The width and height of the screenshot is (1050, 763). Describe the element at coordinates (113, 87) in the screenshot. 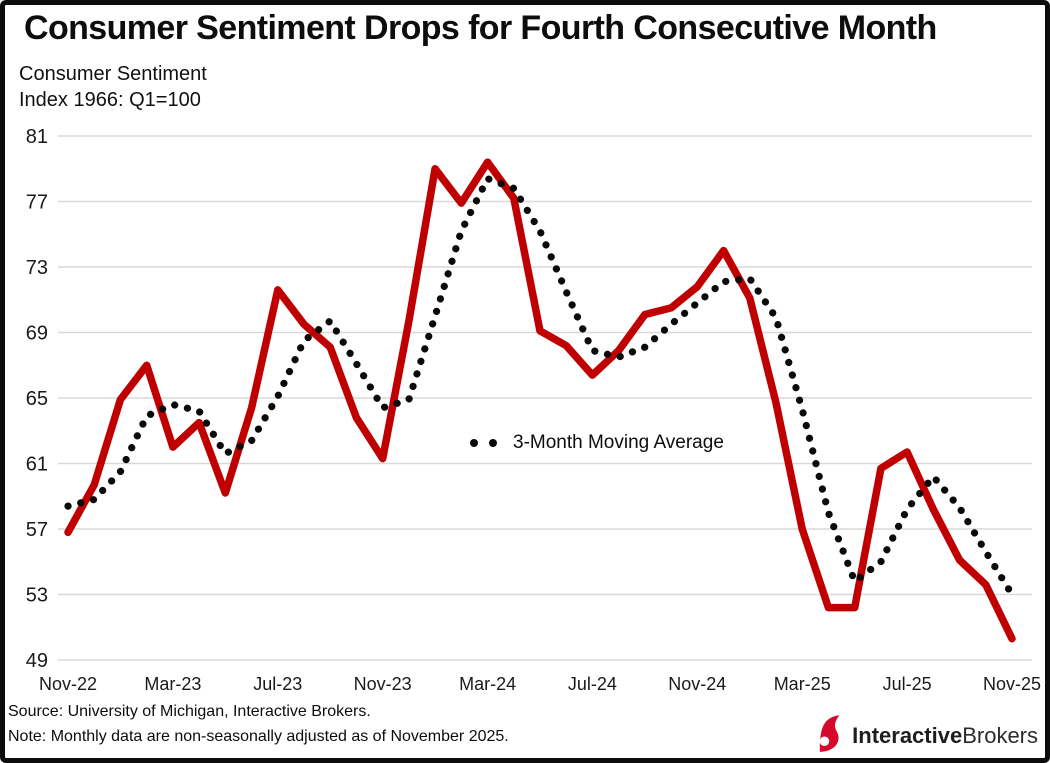

I see `y-axis-caption: Consumer Sentiment Index 1966: Q1=100` at that location.